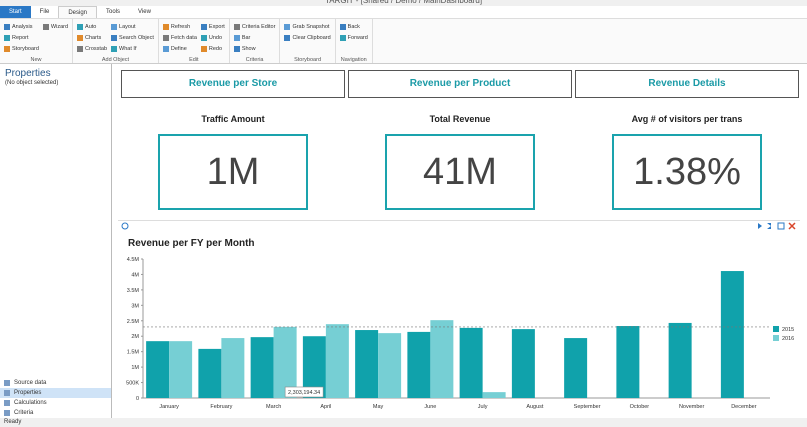  I want to click on ribbon-button: Clear Clipboard, so click(307, 37).